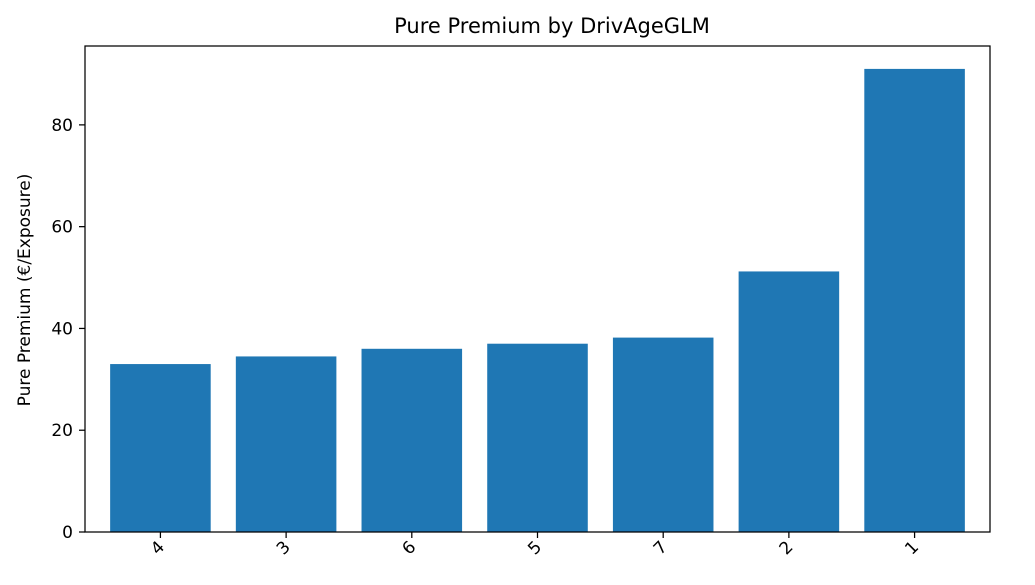 The image size is (1035, 585). I want to click on x-axis-ticks: 4 3 6 5 7 2 1, so click(535, 545).